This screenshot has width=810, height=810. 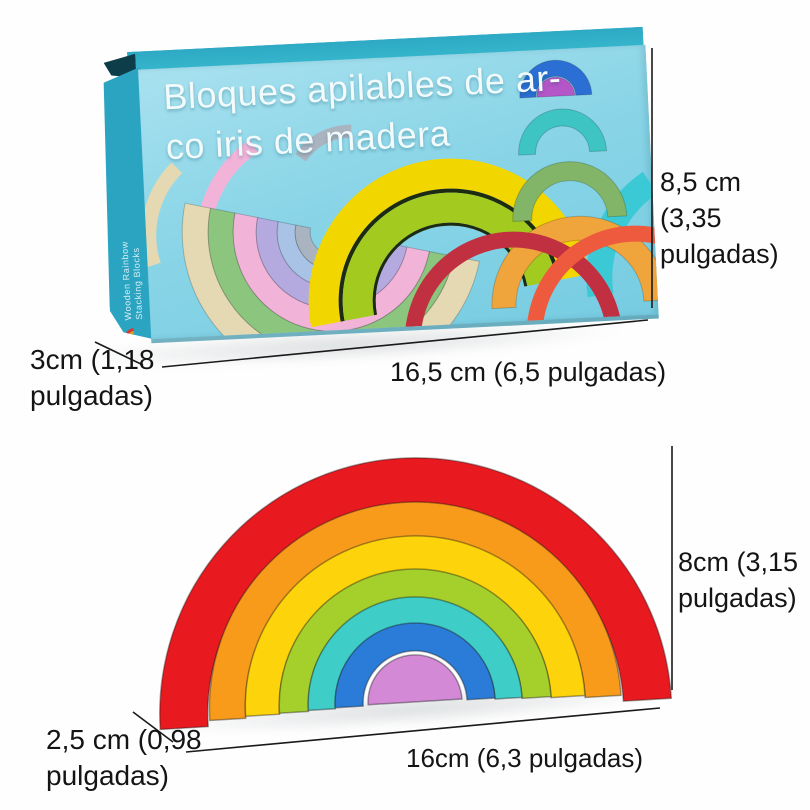 I want to click on art-orangered-arch, so click(x=592, y=282).